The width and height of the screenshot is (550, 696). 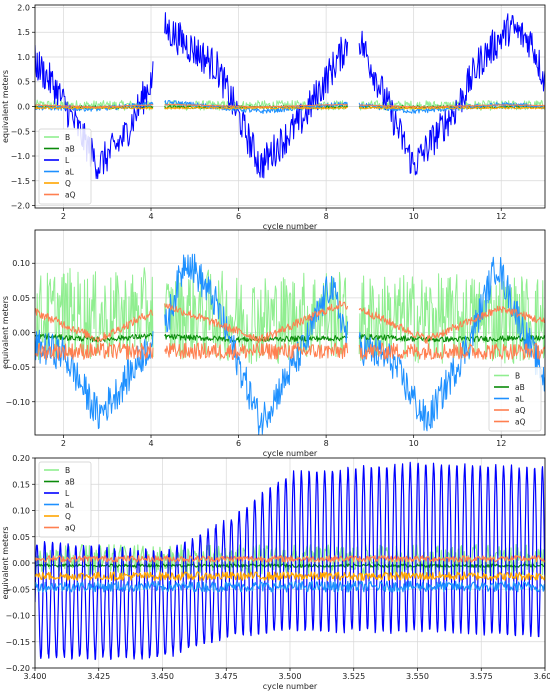 I want to click on y-tick-label: −0.15, so click(x=17, y=642).